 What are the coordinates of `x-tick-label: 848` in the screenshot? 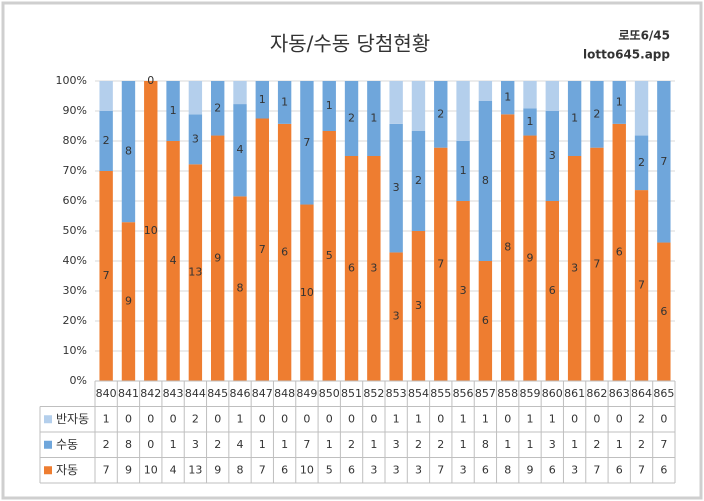 It's located at (284, 393).